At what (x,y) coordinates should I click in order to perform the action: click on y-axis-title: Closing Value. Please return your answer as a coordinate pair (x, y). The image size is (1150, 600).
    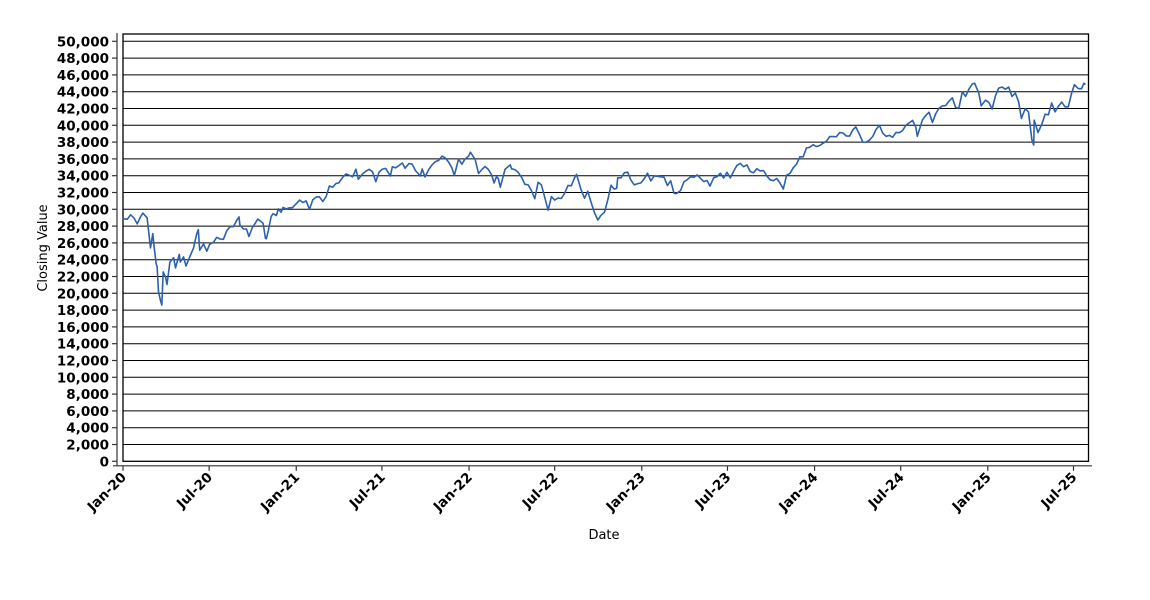
    Looking at the image, I should click on (43, 247).